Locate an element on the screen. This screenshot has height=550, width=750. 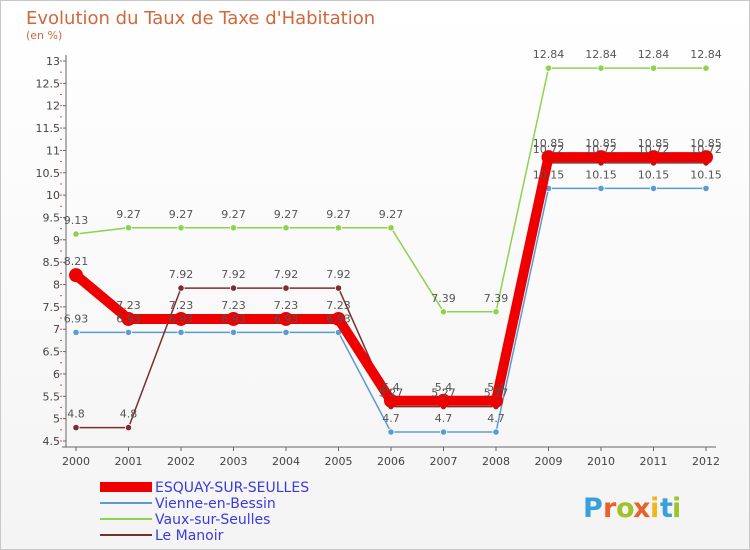
logo-letter: x is located at coordinates (641, 508).